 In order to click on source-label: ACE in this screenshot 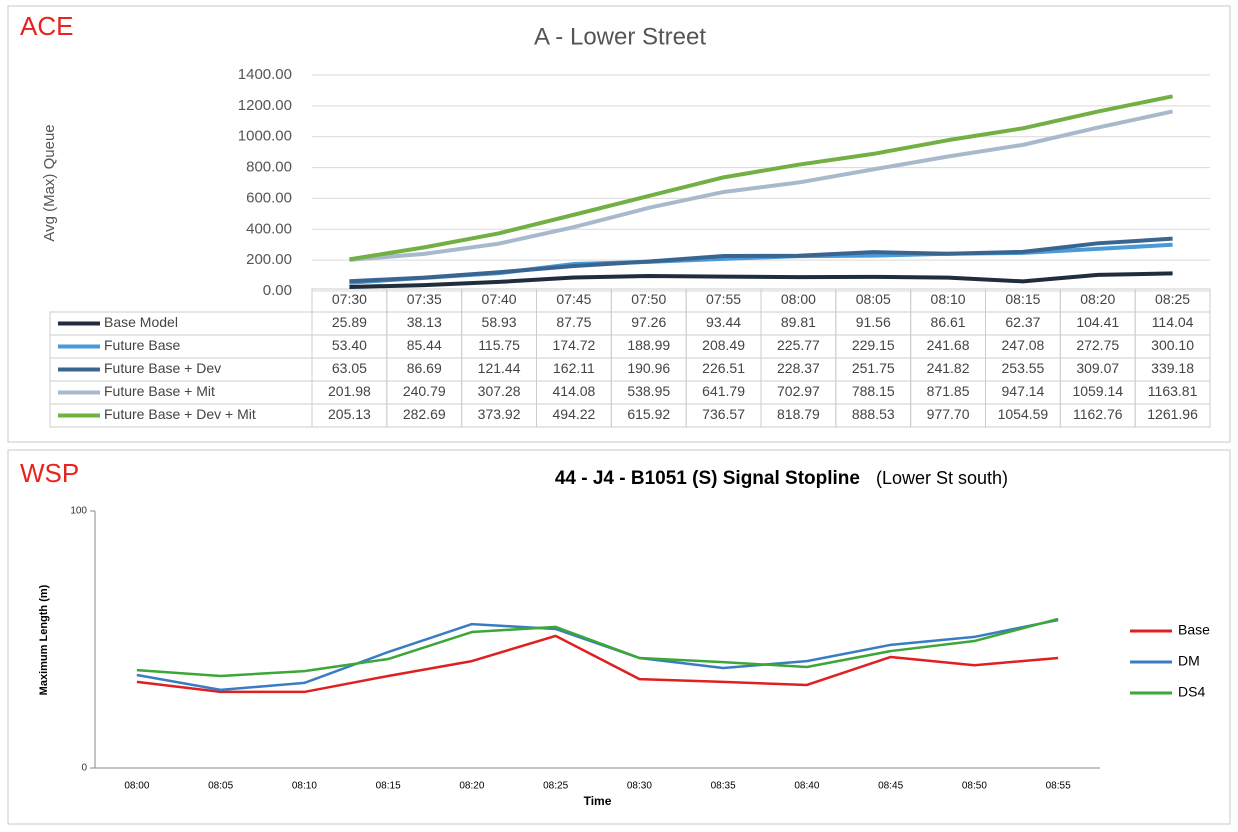, I will do `click(46, 26)`.